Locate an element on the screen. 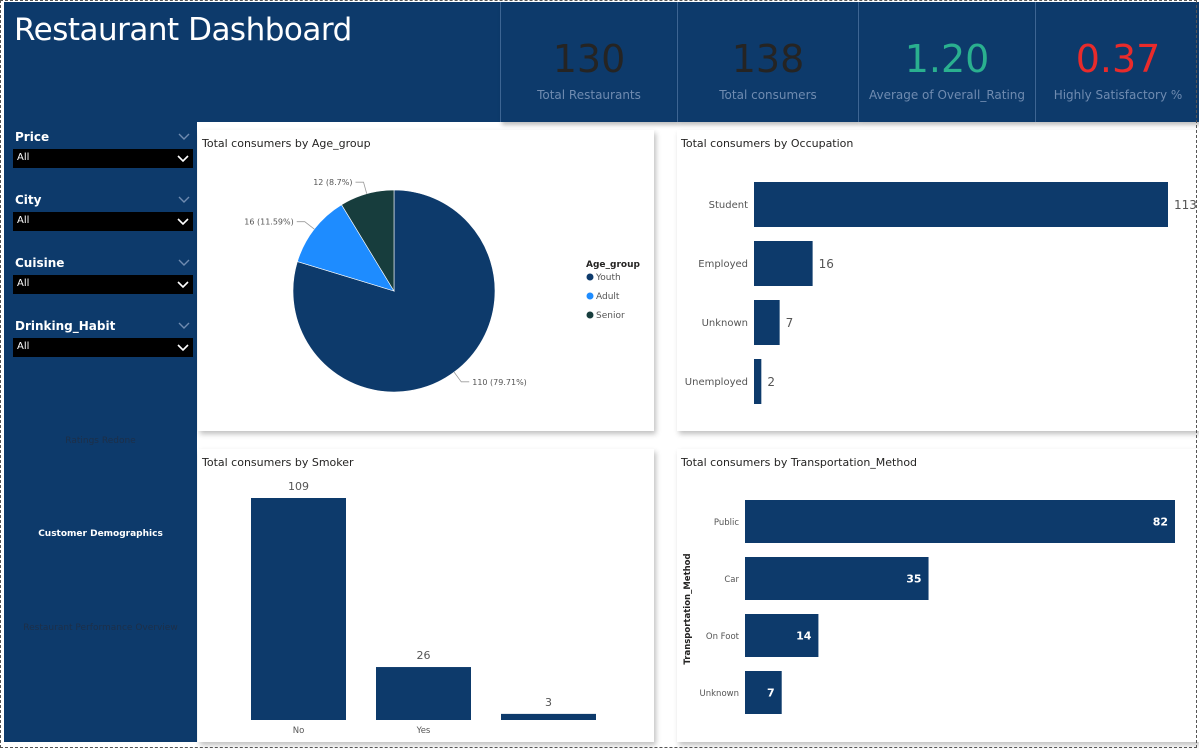 The width and height of the screenshot is (1199, 750). data-label: 3 is located at coordinates (548, 702).